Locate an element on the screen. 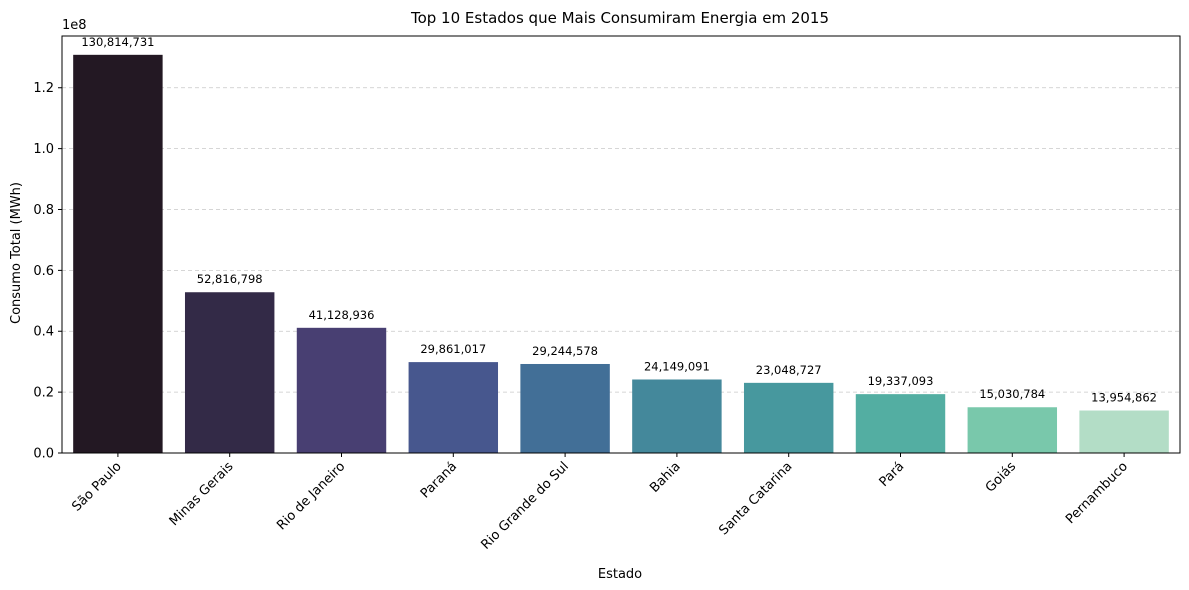 The width and height of the screenshot is (1189, 590). y-ticks: 0.0 0.2 0.4 0.6 0.8 1.0 1.2 is located at coordinates (47, 271).